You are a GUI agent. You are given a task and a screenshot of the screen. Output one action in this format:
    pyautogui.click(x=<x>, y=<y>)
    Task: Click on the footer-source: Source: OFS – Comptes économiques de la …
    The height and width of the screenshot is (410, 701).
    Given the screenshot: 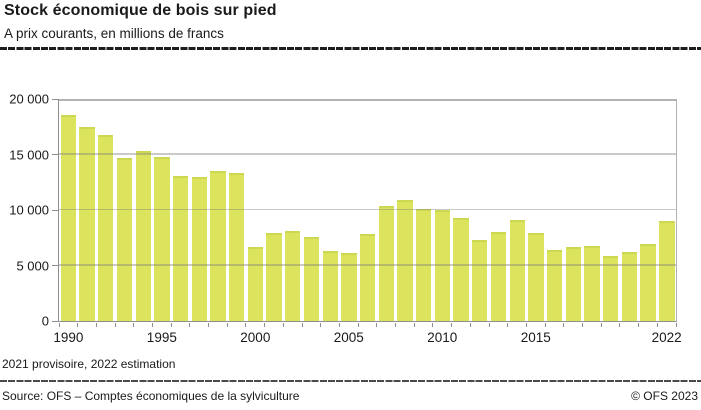 What is the action you would take?
    pyautogui.click(x=151, y=396)
    